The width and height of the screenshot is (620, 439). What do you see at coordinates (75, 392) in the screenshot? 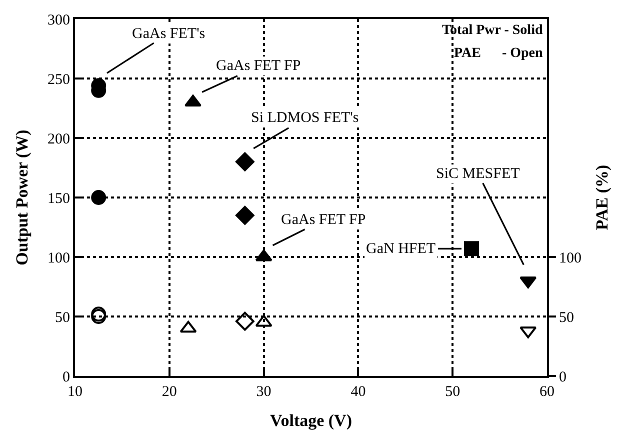
I see `x-tick-label: 10` at bounding box center [75, 392].